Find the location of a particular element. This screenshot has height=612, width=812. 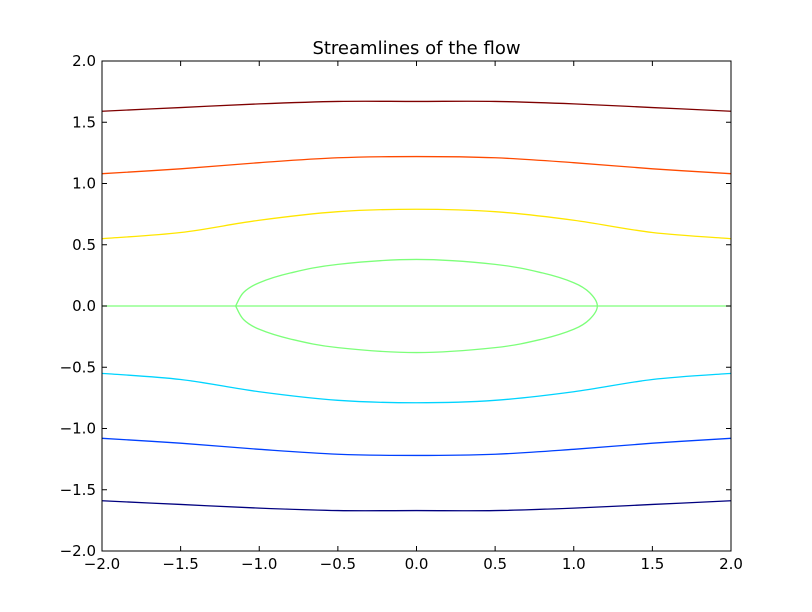

x-tick-label: 2.0 is located at coordinates (731, 564).